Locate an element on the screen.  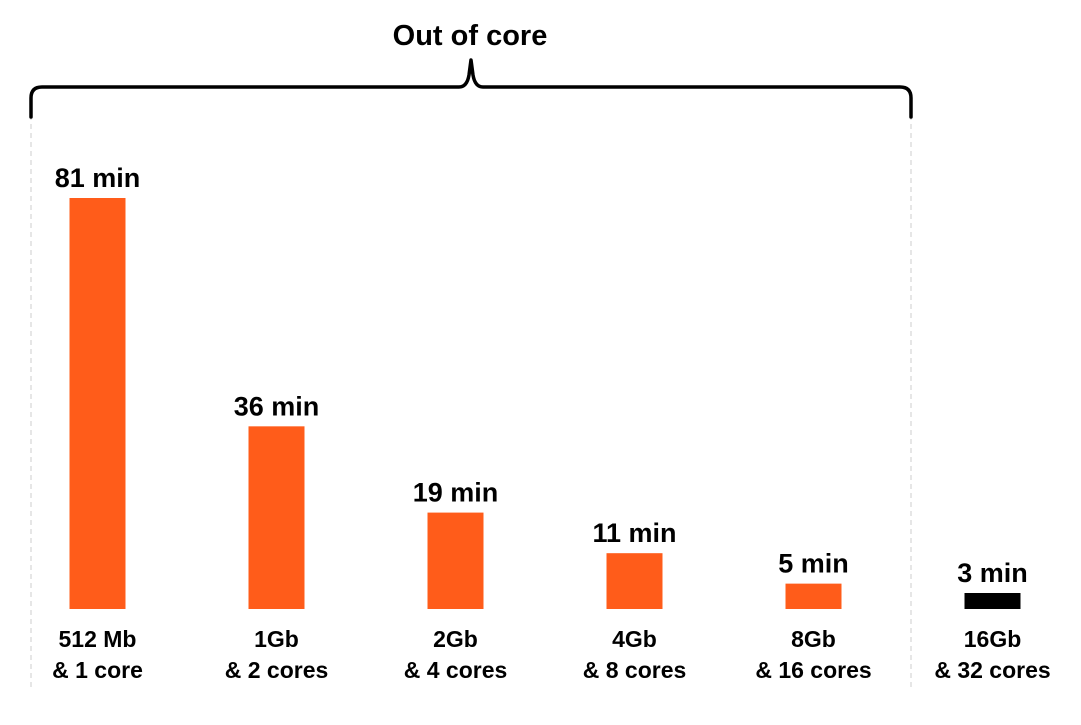
category-label-2-line-0: 2Gb is located at coordinates (455, 639).